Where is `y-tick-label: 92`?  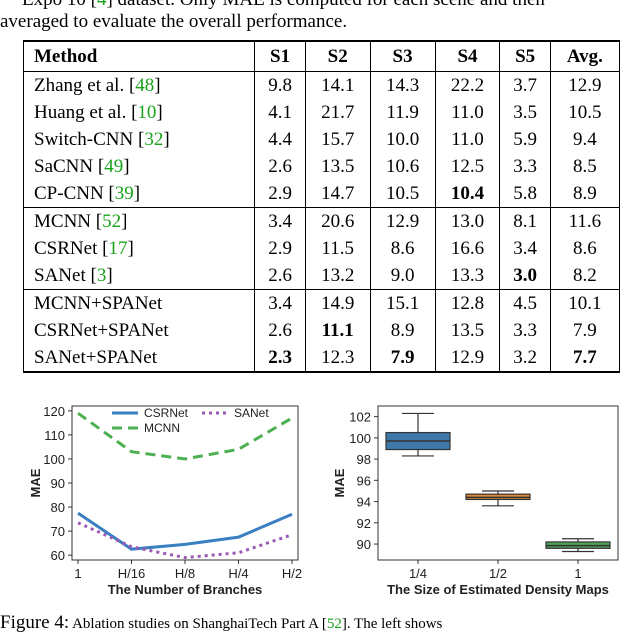 y-tick-label: 92 is located at coordinates (364, 523).